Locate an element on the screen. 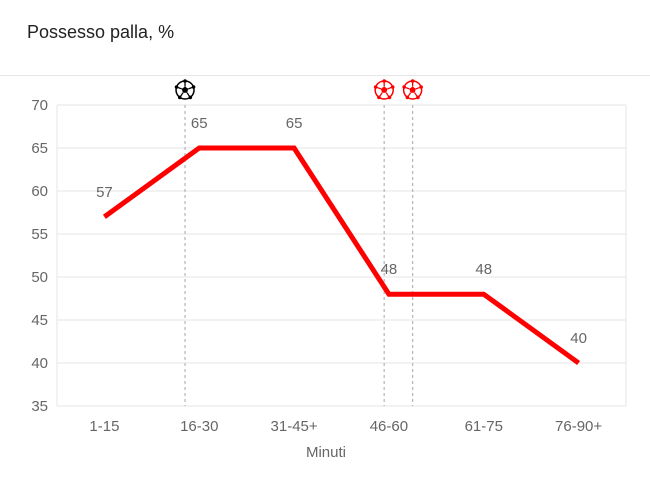 The image size is (650, 488). x-axis-title: Minuti is located at coordinates (326, 452).